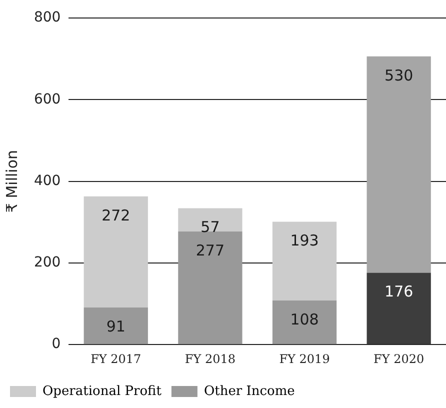  I want to click on data-label: 57, so click(210, 227).